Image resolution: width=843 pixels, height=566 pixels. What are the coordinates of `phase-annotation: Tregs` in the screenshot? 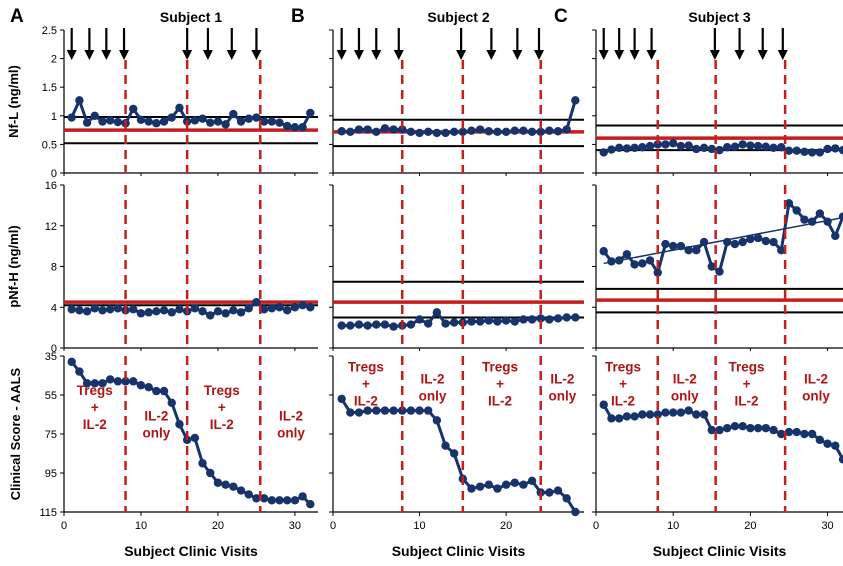 It's located at (366, 367).